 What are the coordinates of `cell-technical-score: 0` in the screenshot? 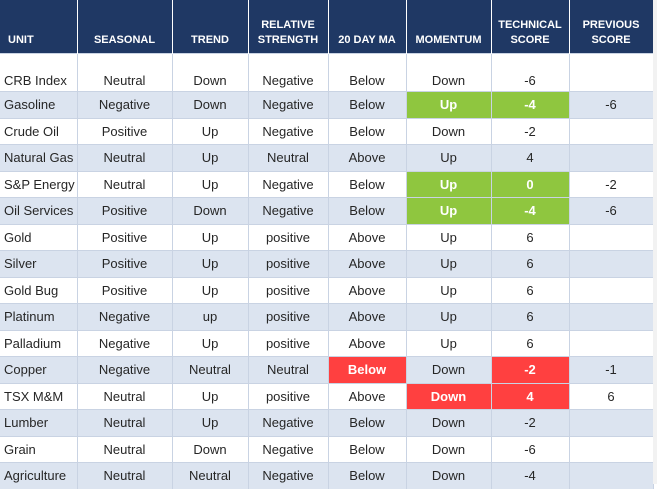 It's located at (530, 184).